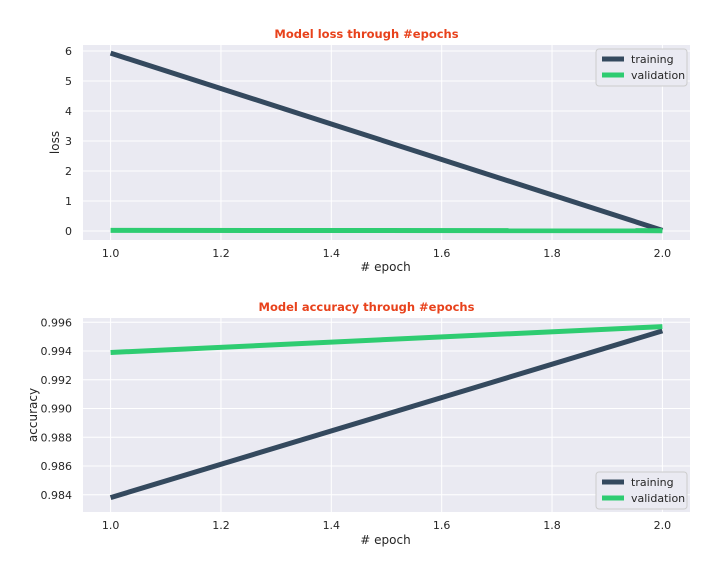 The width and height of the screenshot is (720, 576). I want to click on y-axis-label: loss, so click(55, 142).